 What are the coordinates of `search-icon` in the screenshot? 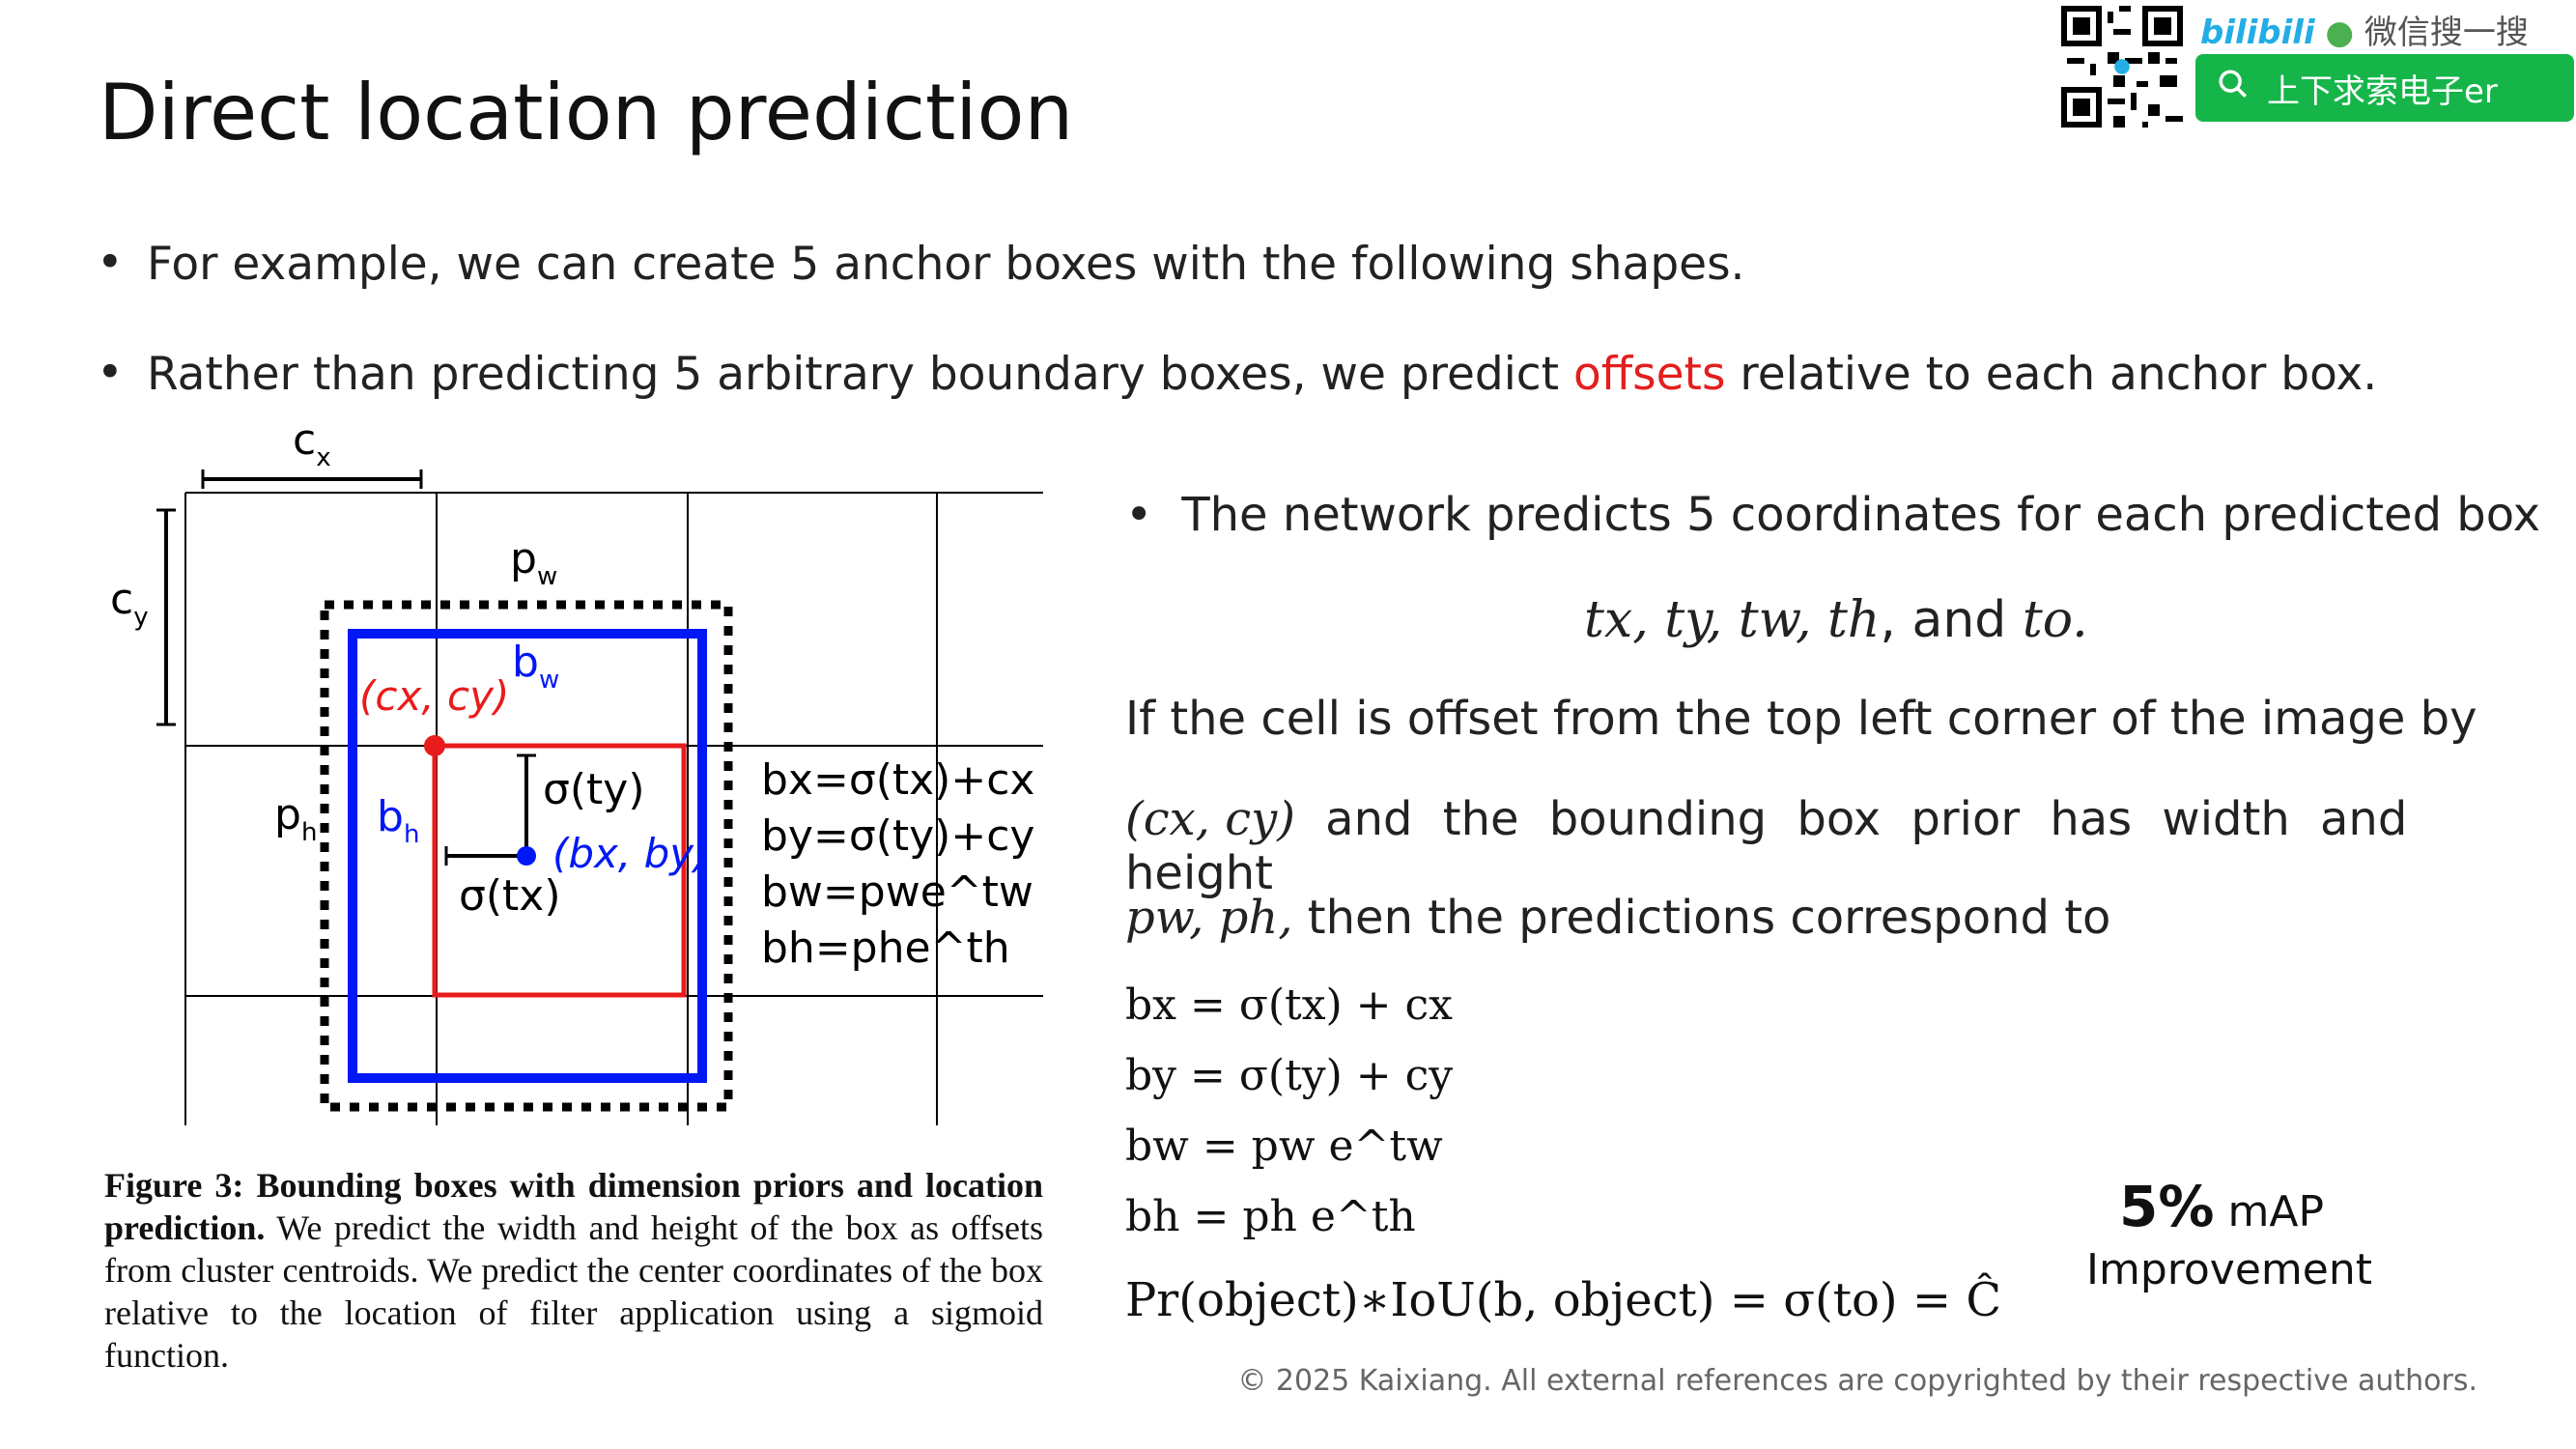 It's located at (2233, 88).